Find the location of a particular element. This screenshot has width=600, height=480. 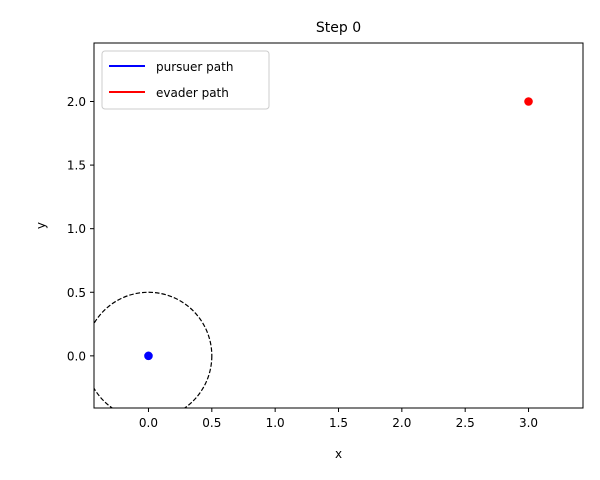

y-tick-label: 1.0 is located at coordinates (76, 229).